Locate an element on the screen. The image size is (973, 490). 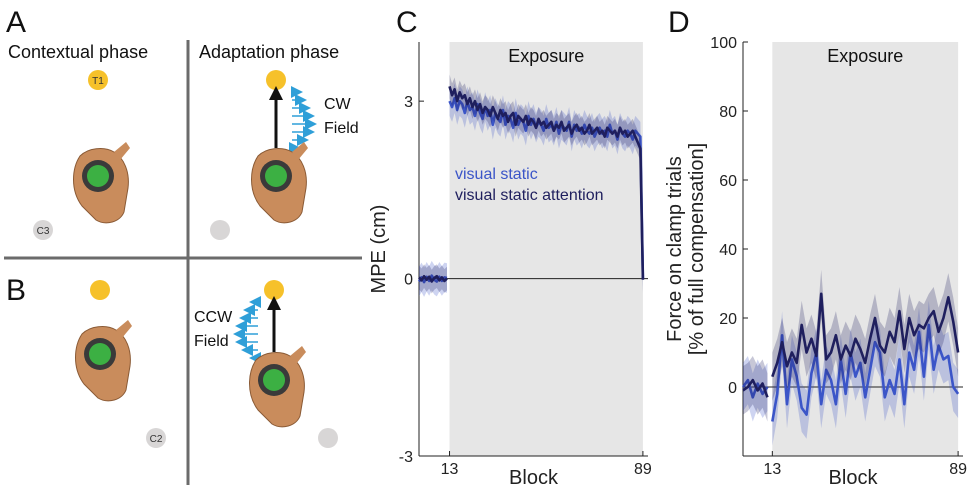
legend-entry: visual static attention is located at coordinates (529, 195).